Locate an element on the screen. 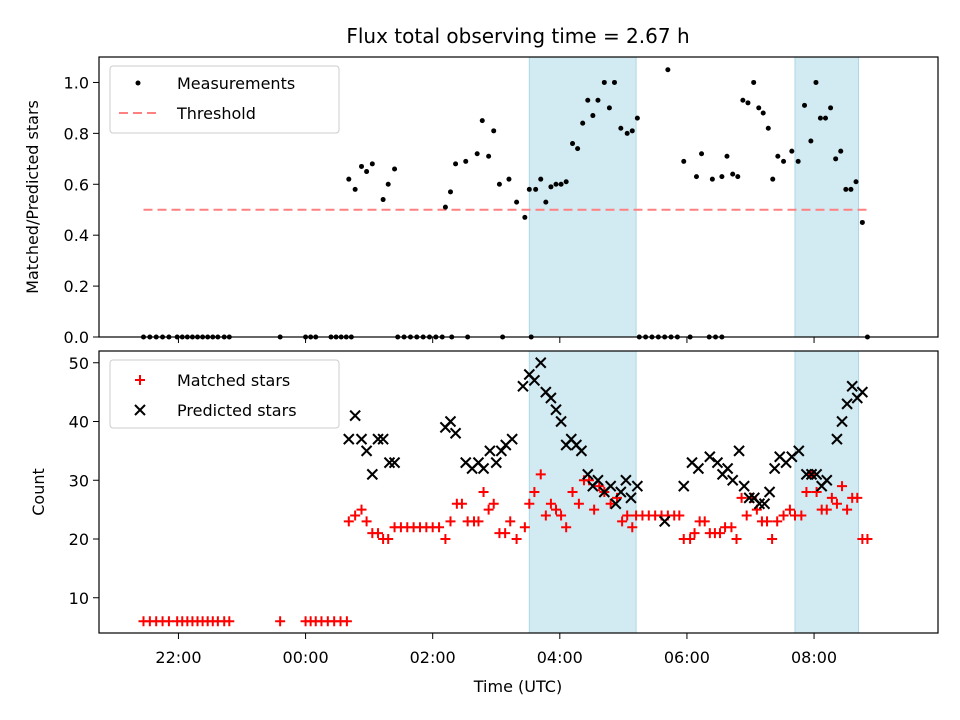 The height and width of the screenshot is (720, 960). legend-measurements-marker is located at coordinates (138, 83).